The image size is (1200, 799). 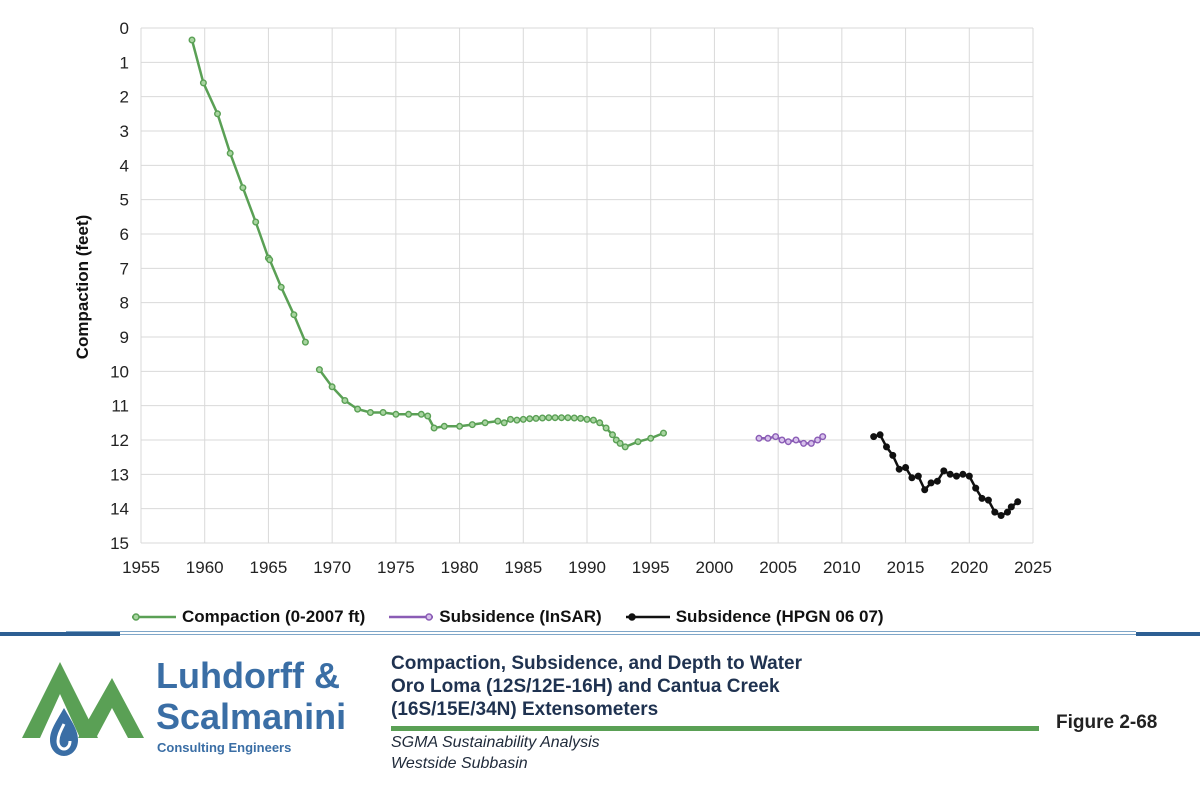 I want to click on legend-swatch-hpgn, so click(x=647, y=617).